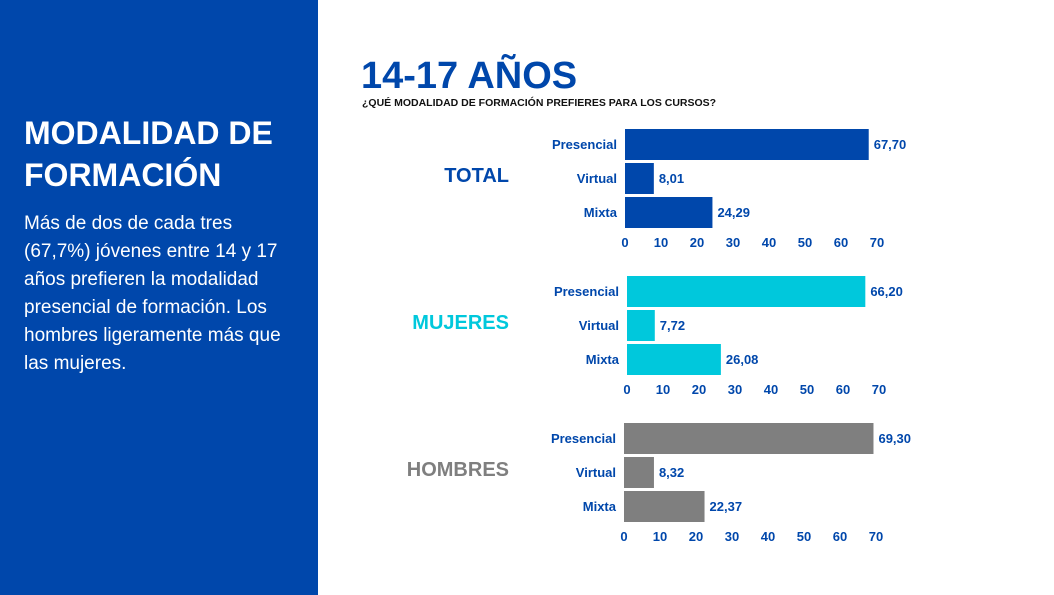 The width and height of the screenshot is (1054, 595). I want to click on bar-hombres-presencial, so click(749, 438).